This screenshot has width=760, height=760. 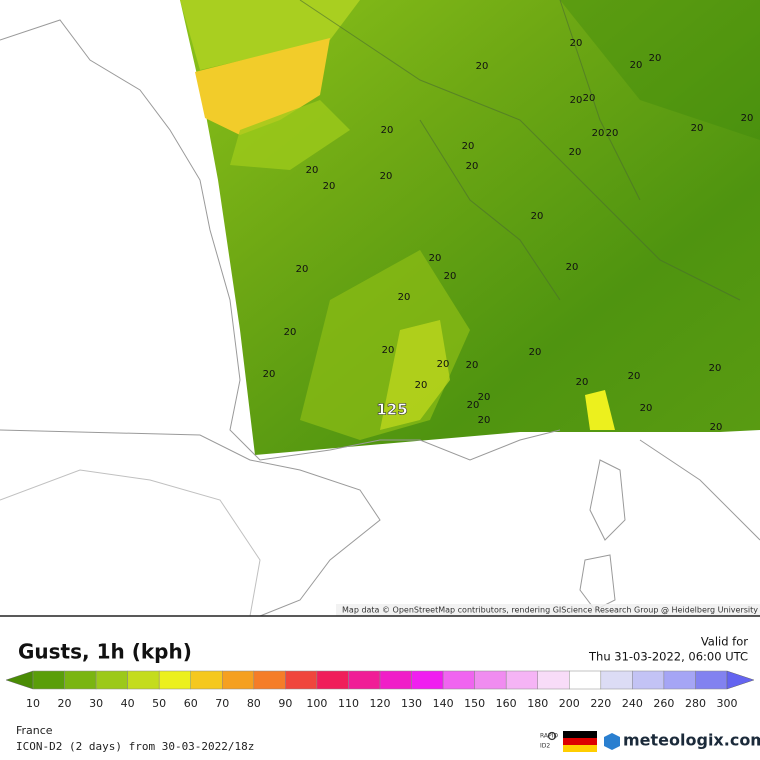 What do you see at coordinates (128, 703) in the screenshot?
I see `legend-tick-label: 40` at bounding box center [128, 703].